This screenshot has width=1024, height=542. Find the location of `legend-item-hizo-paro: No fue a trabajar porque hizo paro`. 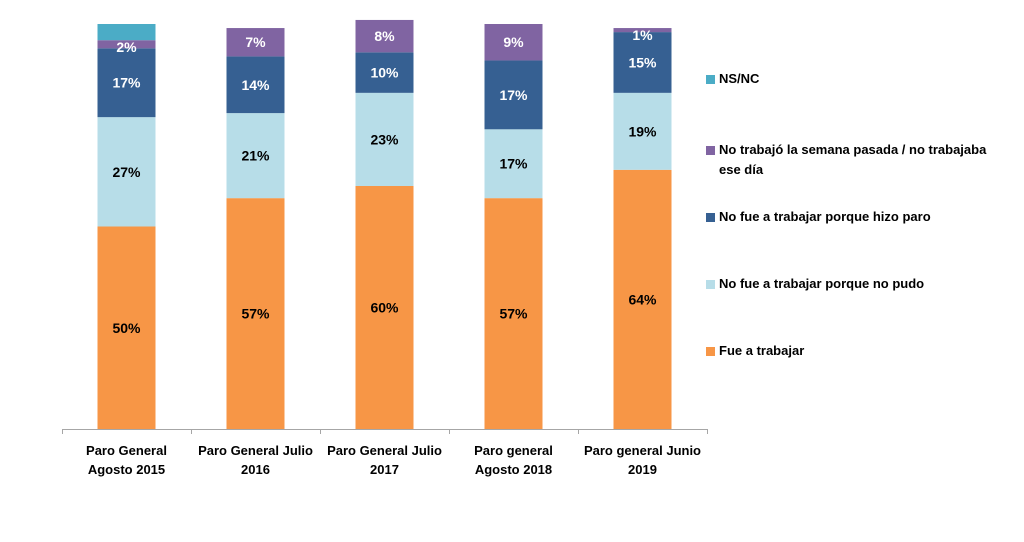

legend-item-hizo-paro: No fue a trabajar porque hizo paro is located at coordinates (862, 217).